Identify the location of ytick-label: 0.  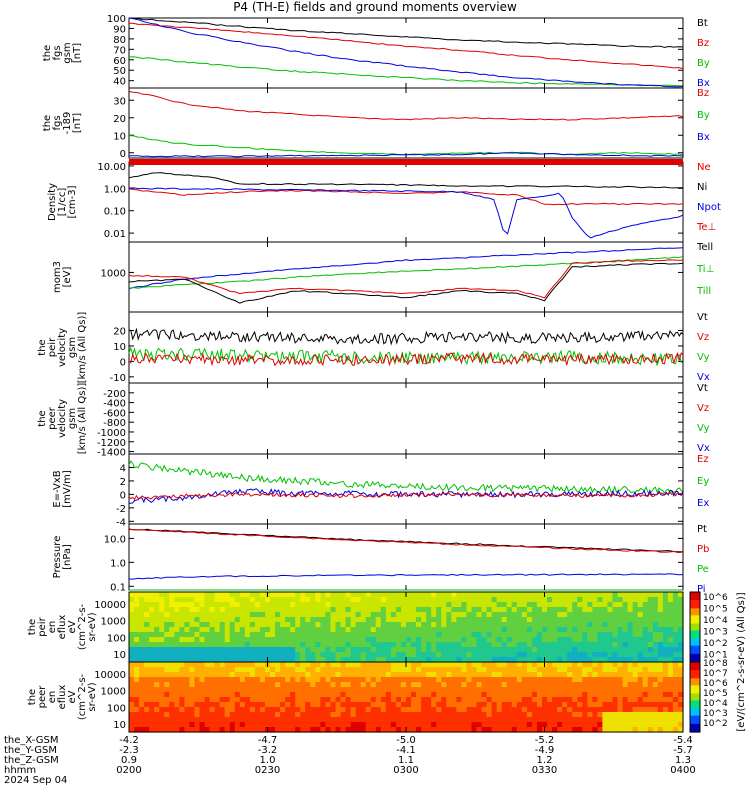
(123, 154).